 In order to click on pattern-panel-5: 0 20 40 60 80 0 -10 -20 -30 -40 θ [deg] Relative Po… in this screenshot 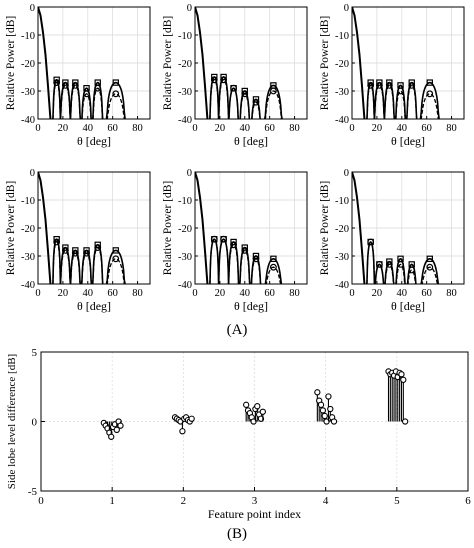, I will do `click(235, 240)`.